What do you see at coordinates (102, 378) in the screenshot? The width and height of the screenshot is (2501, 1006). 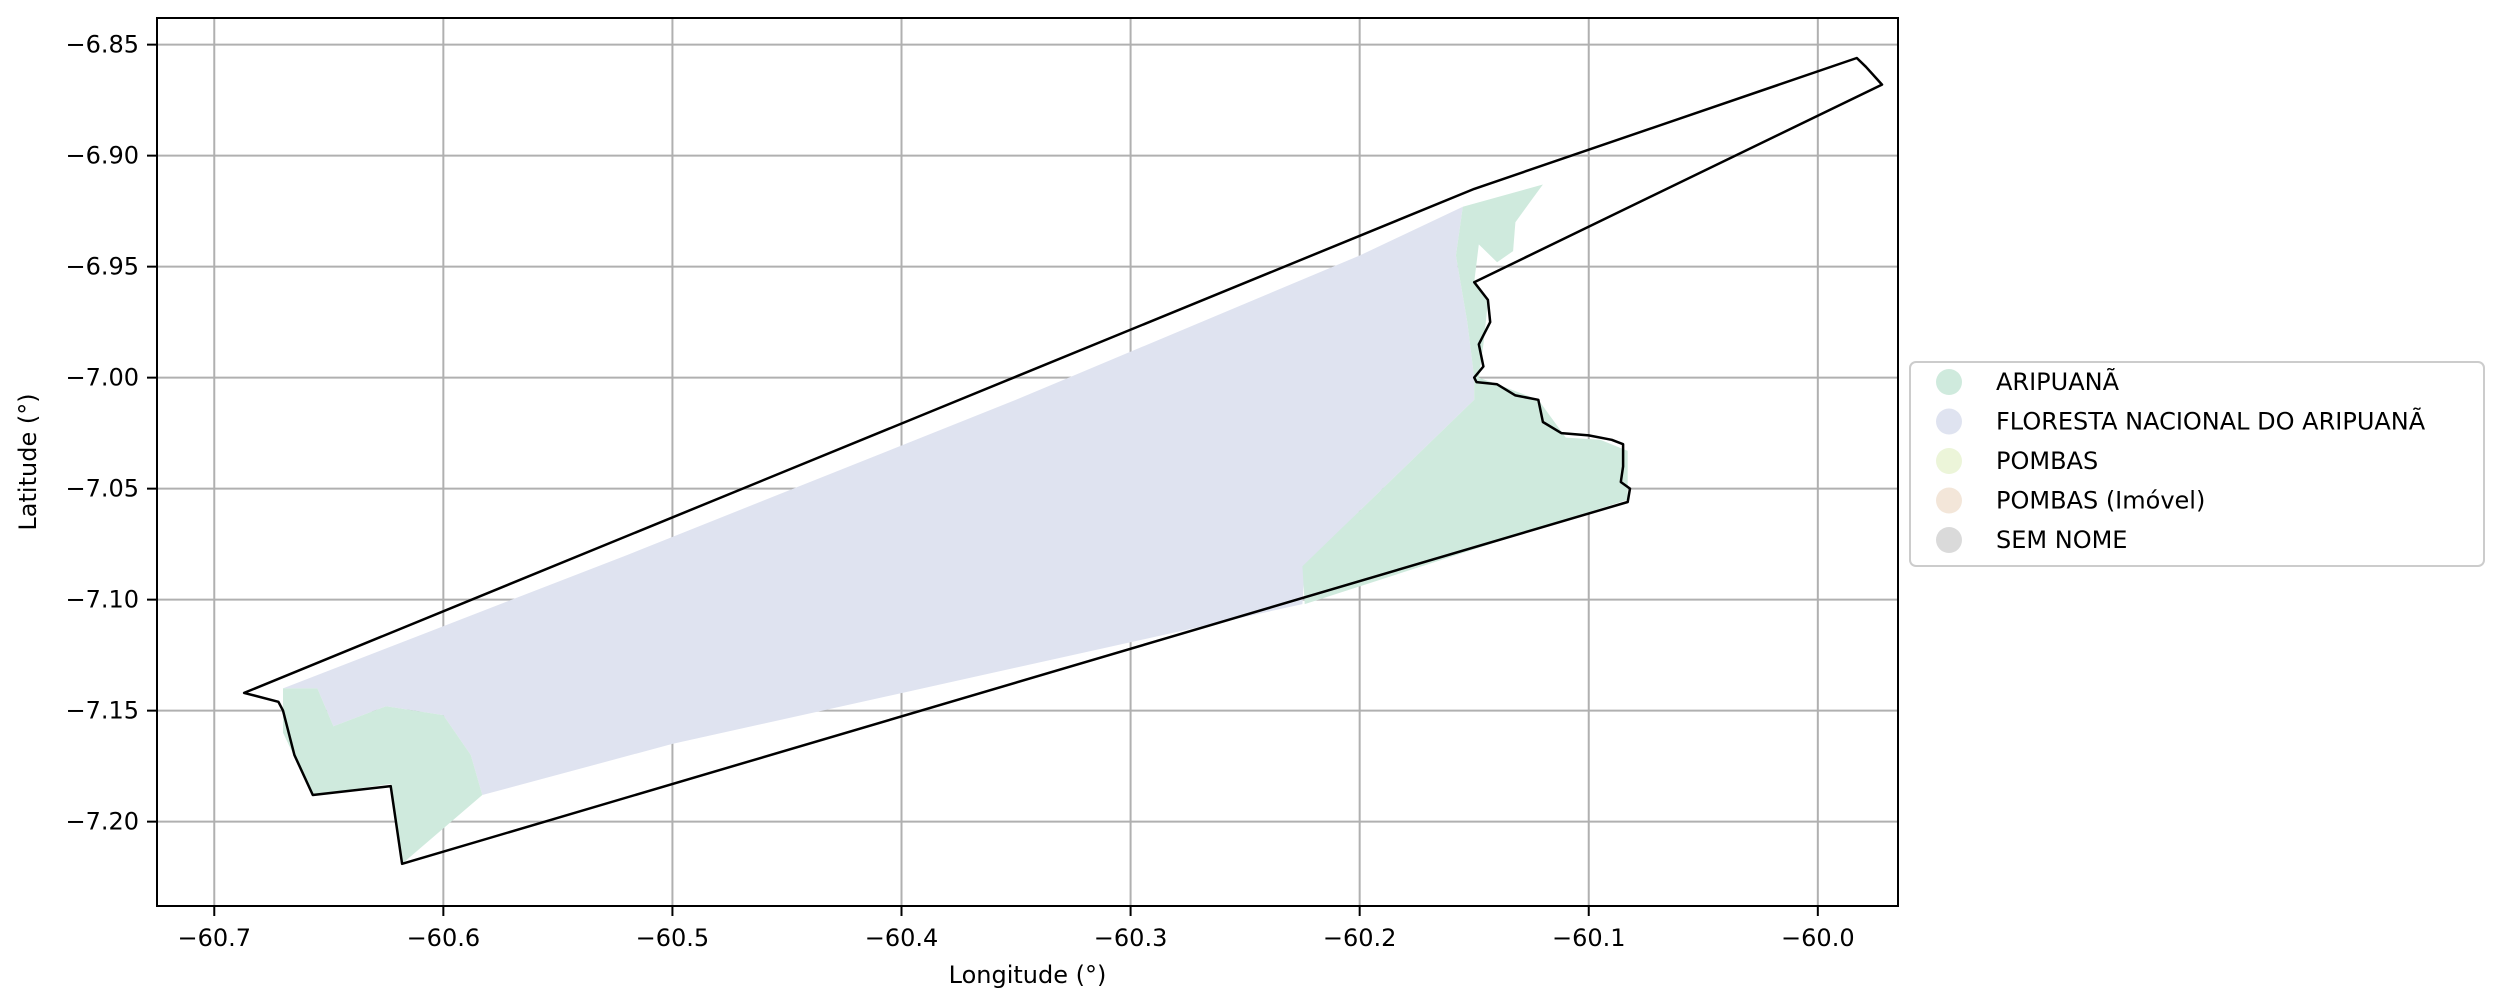 I see `y-tick-label: −7.00` at bounding box center [102, 378].